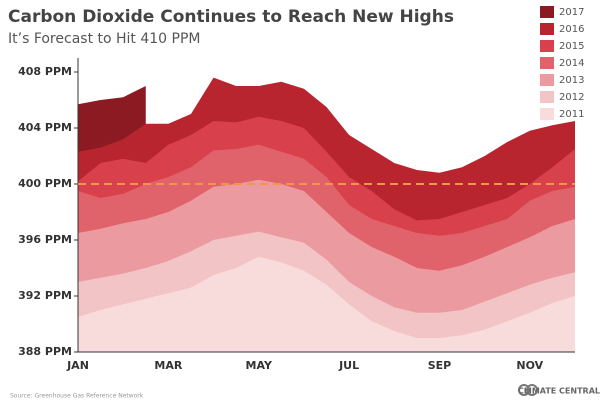 Image resolution: width=611 pixels, height=409 pixels. Describe the element at coordinates (45, 351) in the screenshot. I see `y-tick-label: 388 PPM` at that location.